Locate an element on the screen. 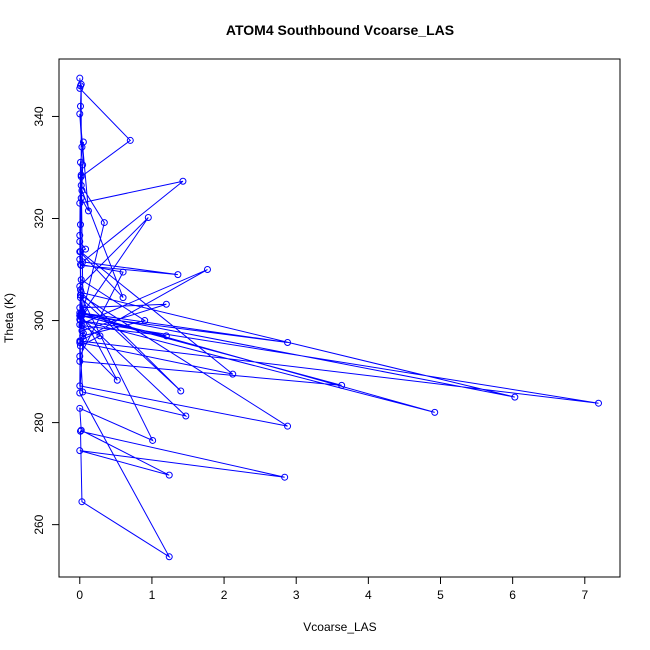 The image size is (650, 650). y-tick-label: 280 is located at coordinates (39, 422).